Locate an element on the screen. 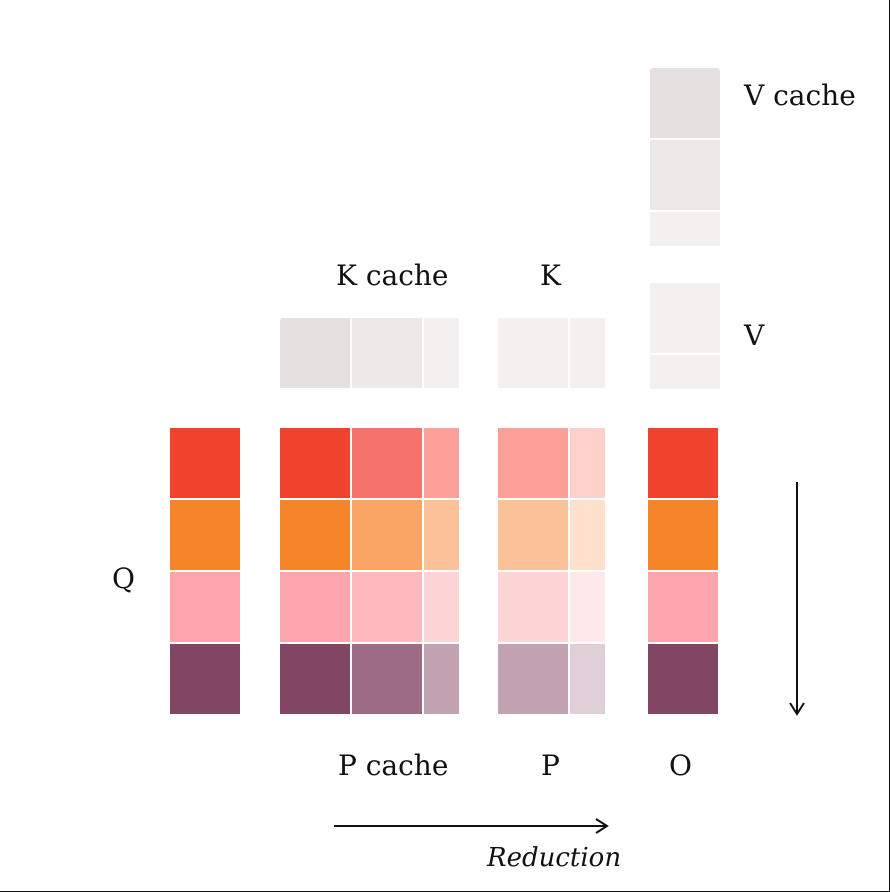 The width and height of the screenshot is (890, 892). p-cache-label: P cache is located at coordinates (393, 765).